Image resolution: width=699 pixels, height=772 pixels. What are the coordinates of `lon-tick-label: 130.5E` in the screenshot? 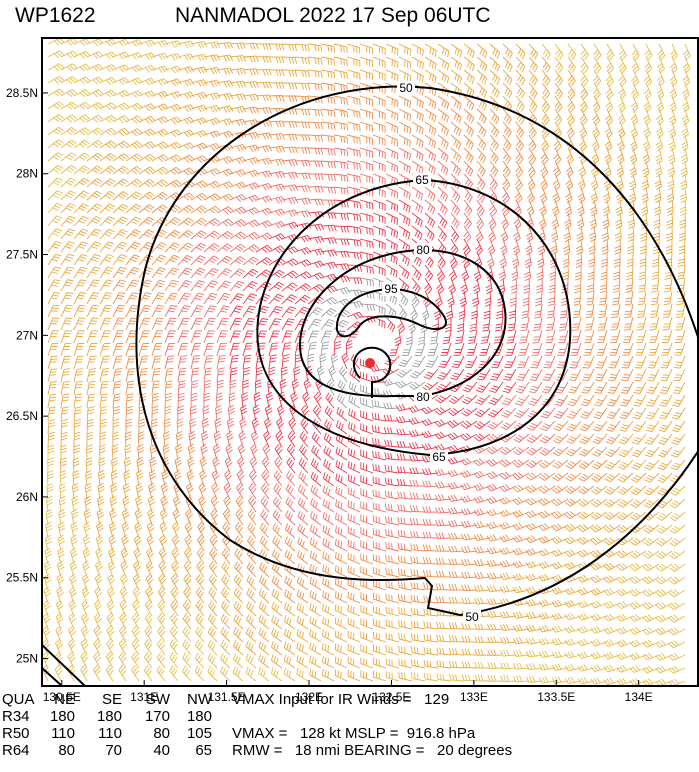 It's located at (62, 697).